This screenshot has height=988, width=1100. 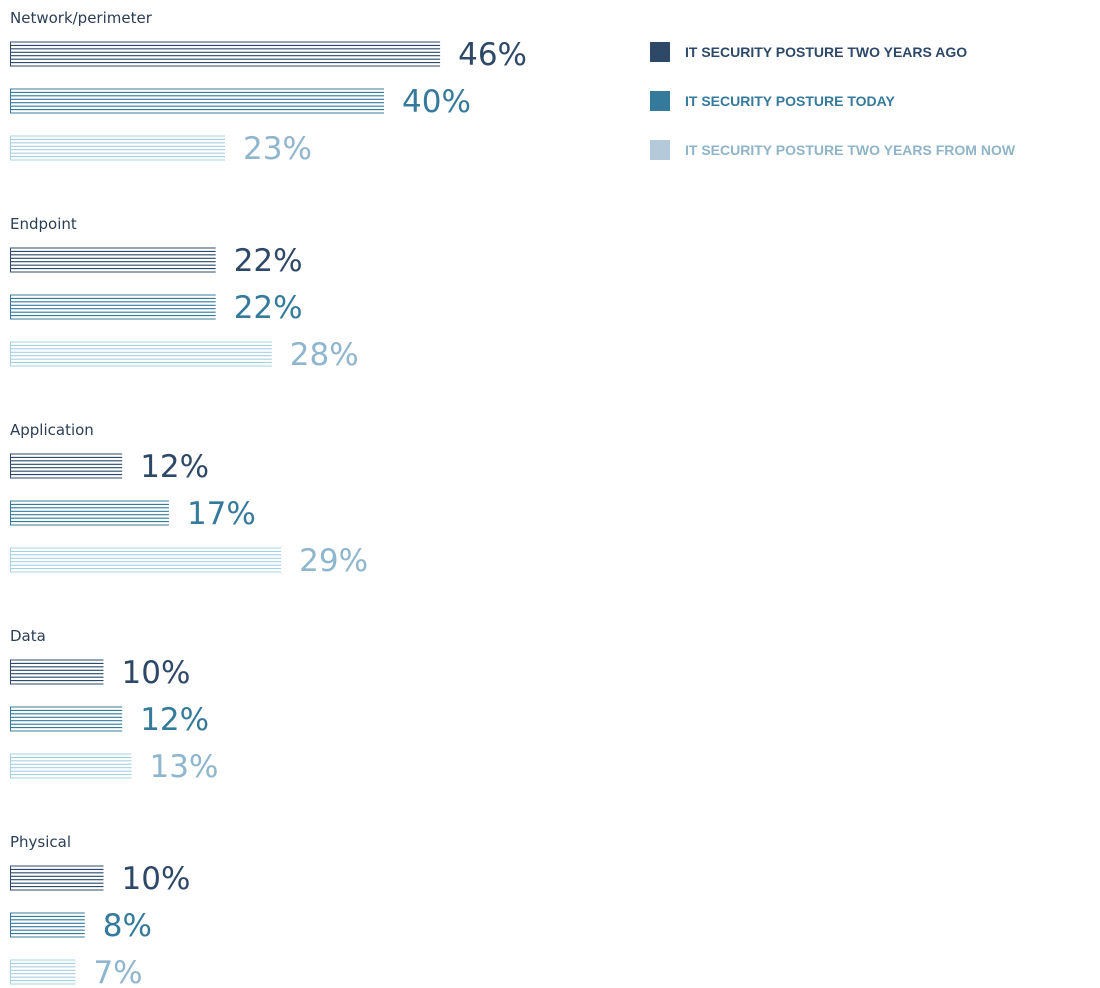 I want to click on data-label: 23%, so click(x=277, y=149).